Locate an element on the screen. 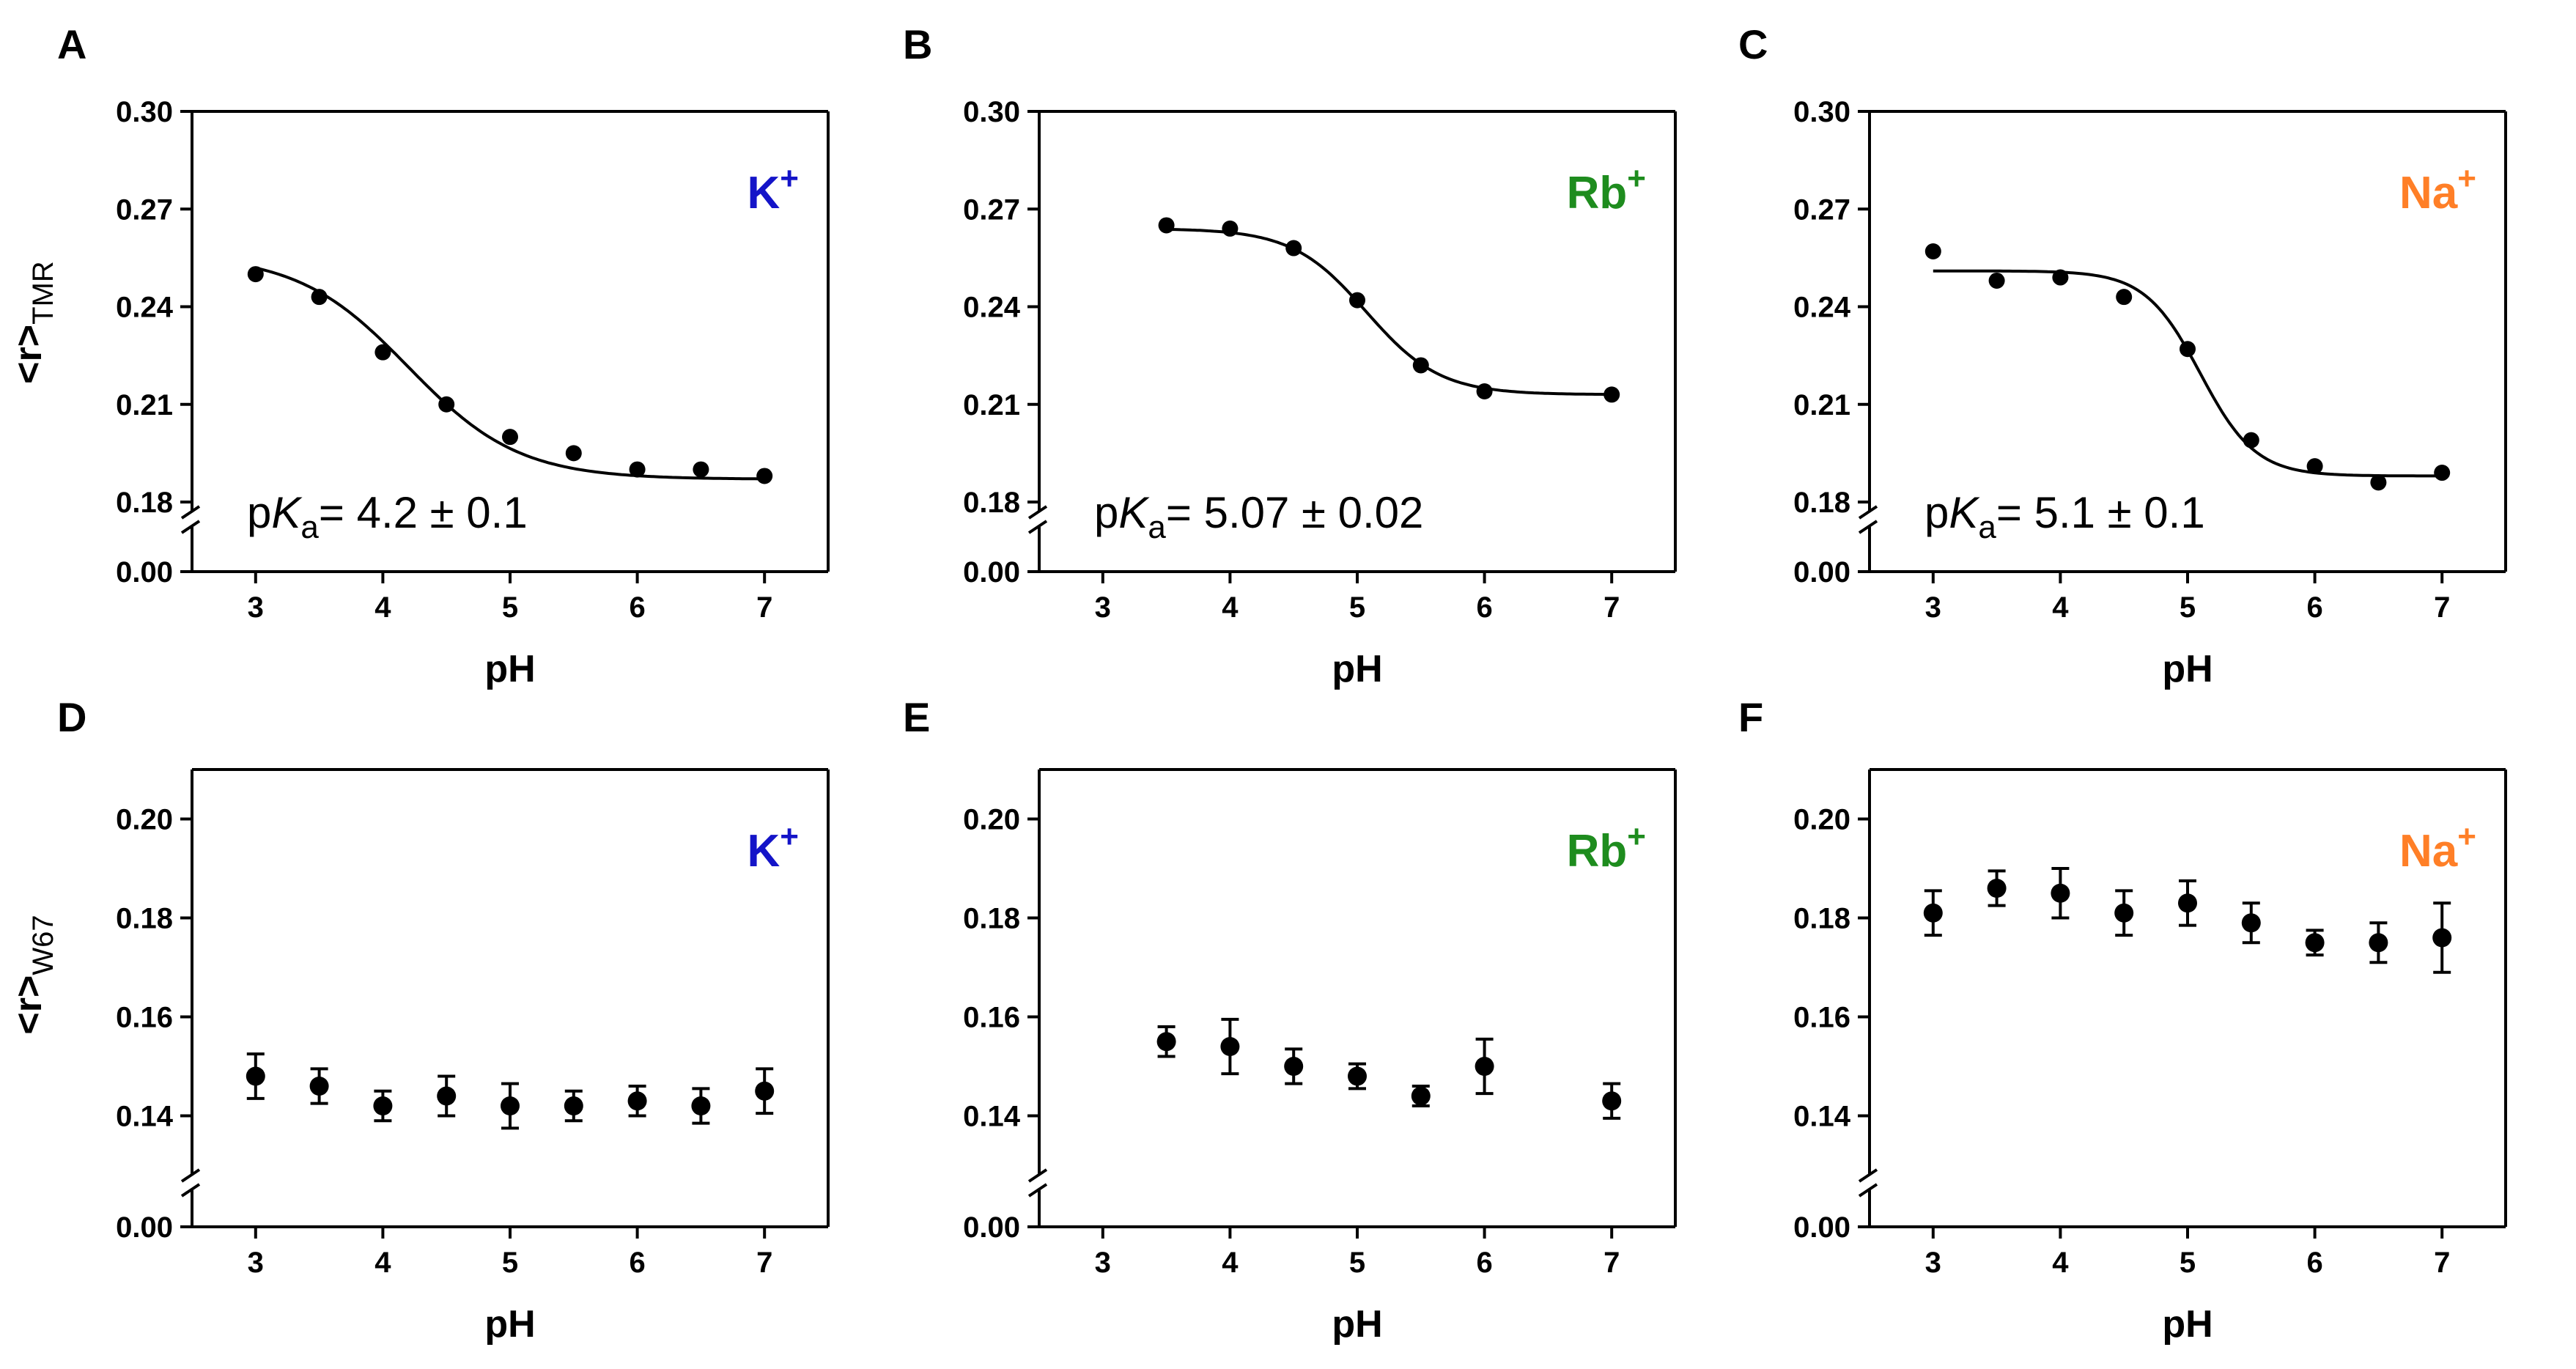  y-tick-label: 0.21 is located at coordinates (1821, 405).